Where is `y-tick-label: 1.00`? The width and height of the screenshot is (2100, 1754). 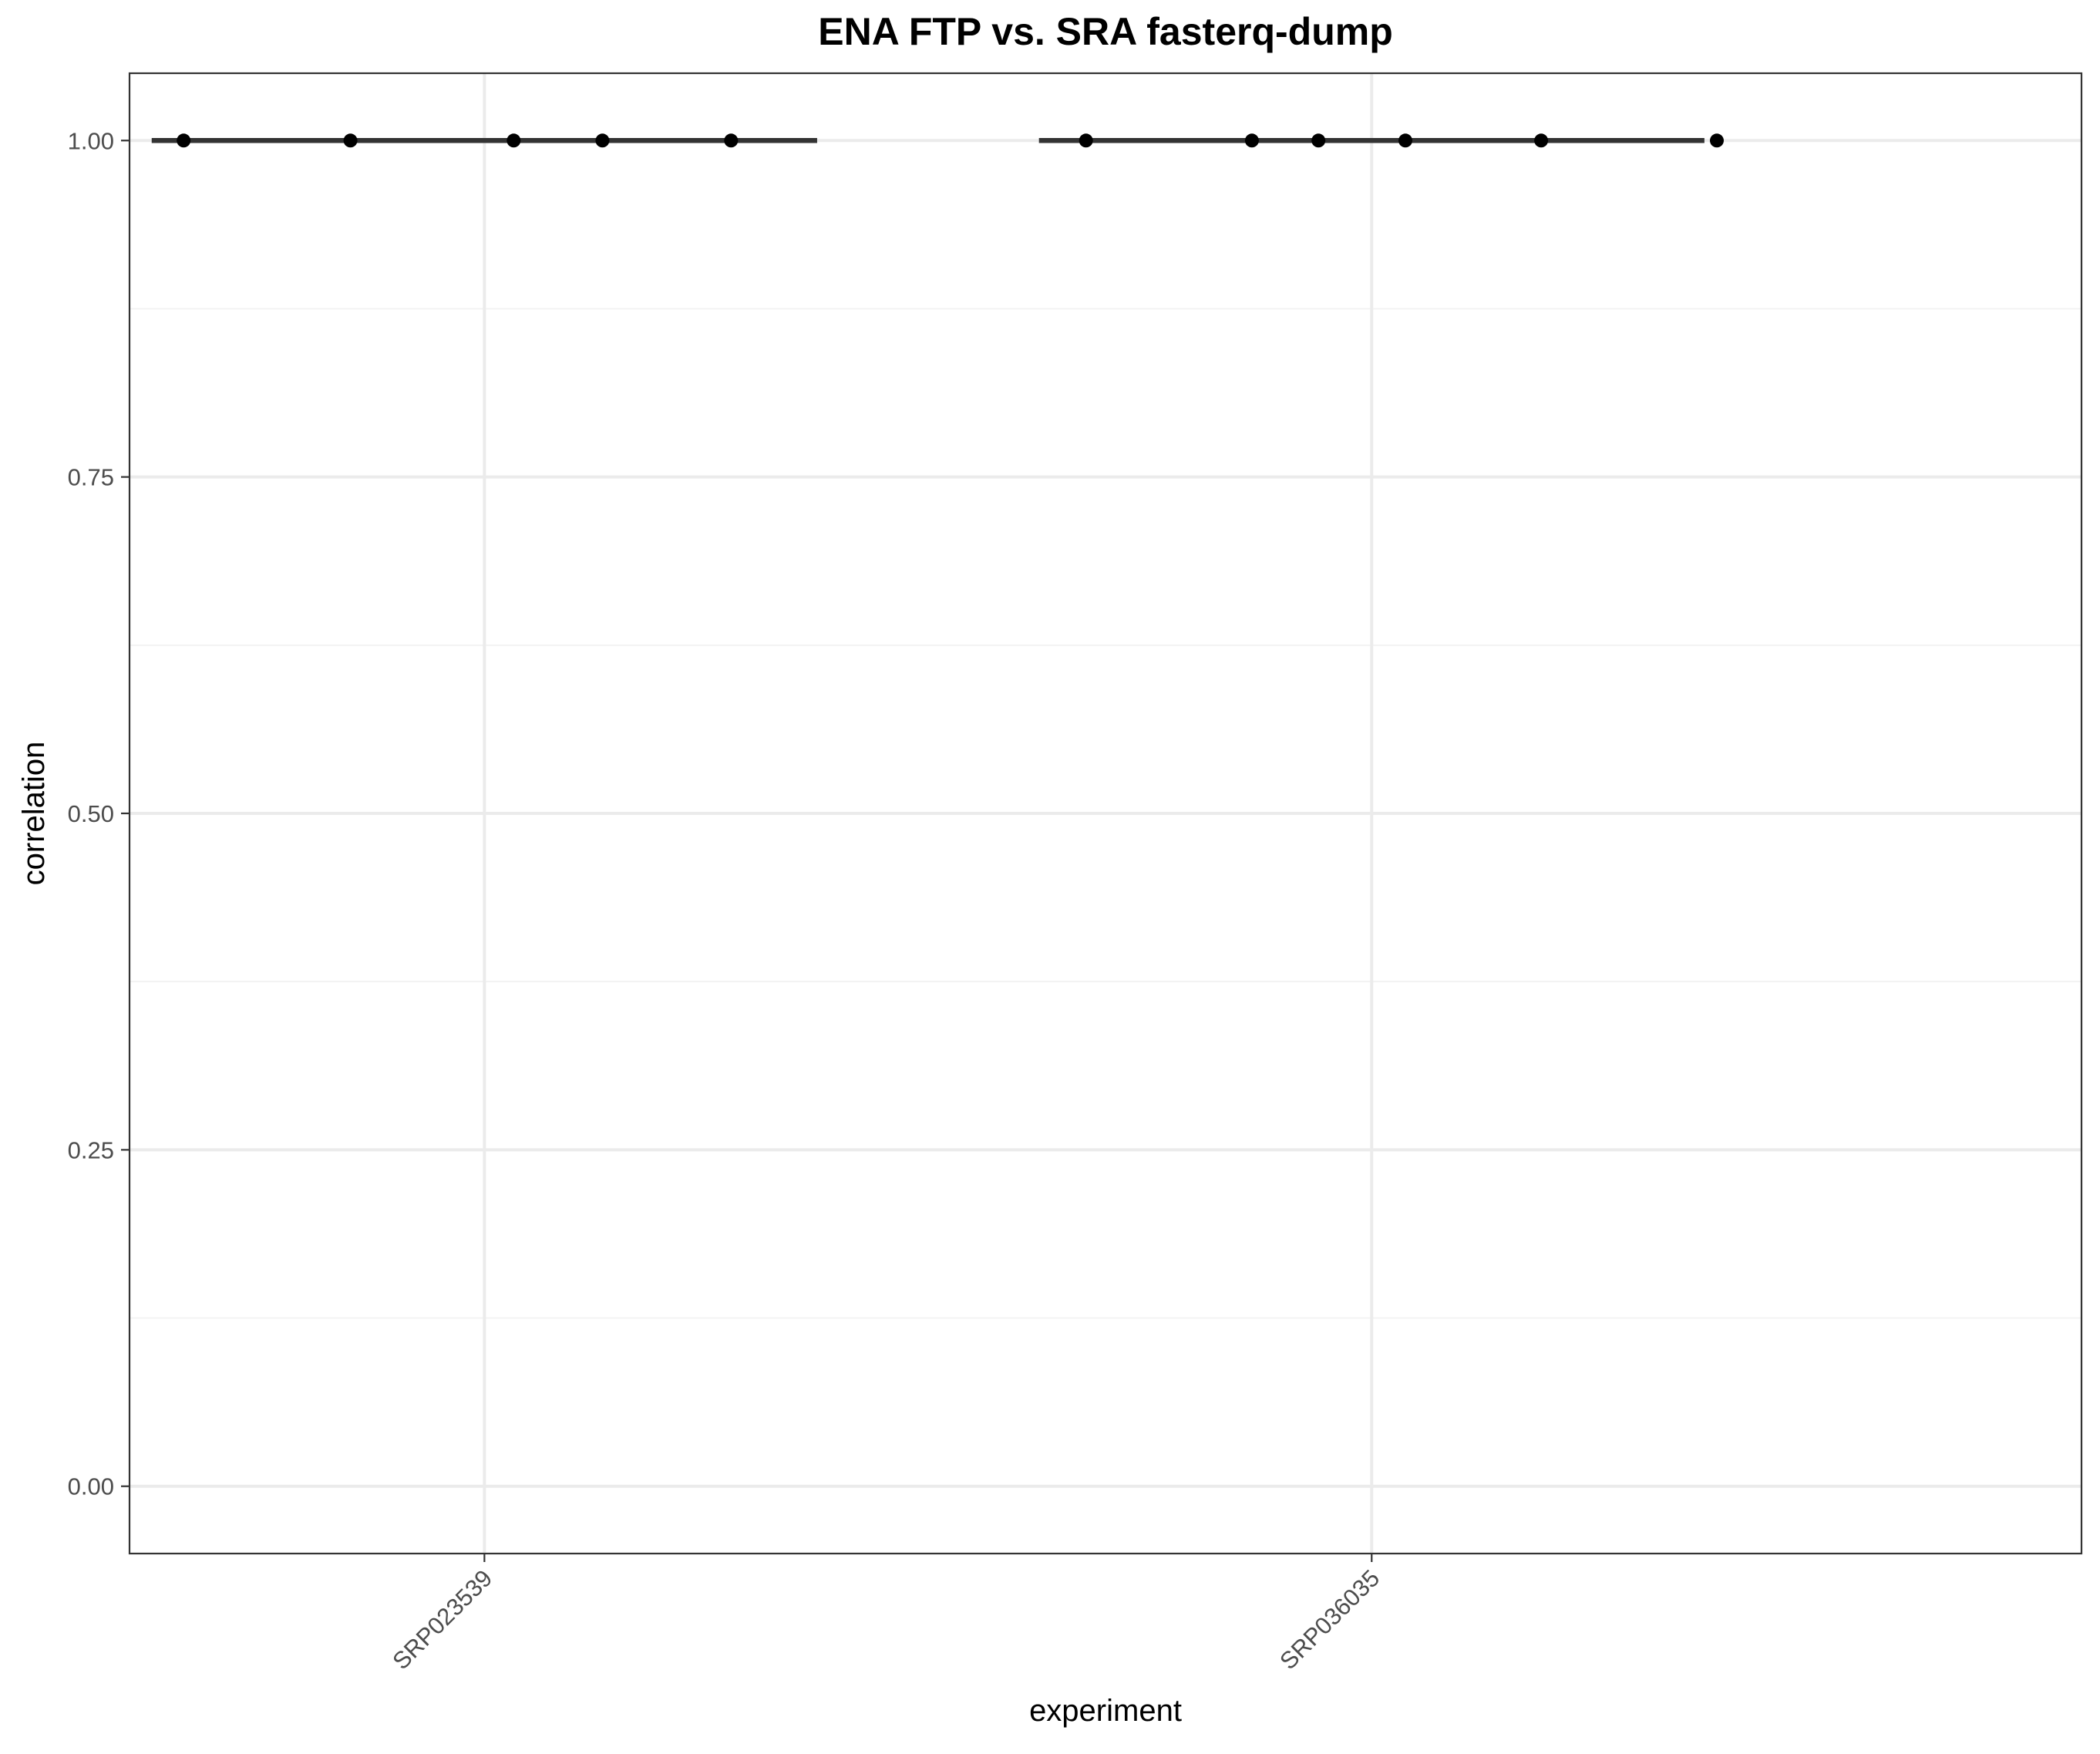
y-tick-label: 1.00 is located at coordinates (91, 140).